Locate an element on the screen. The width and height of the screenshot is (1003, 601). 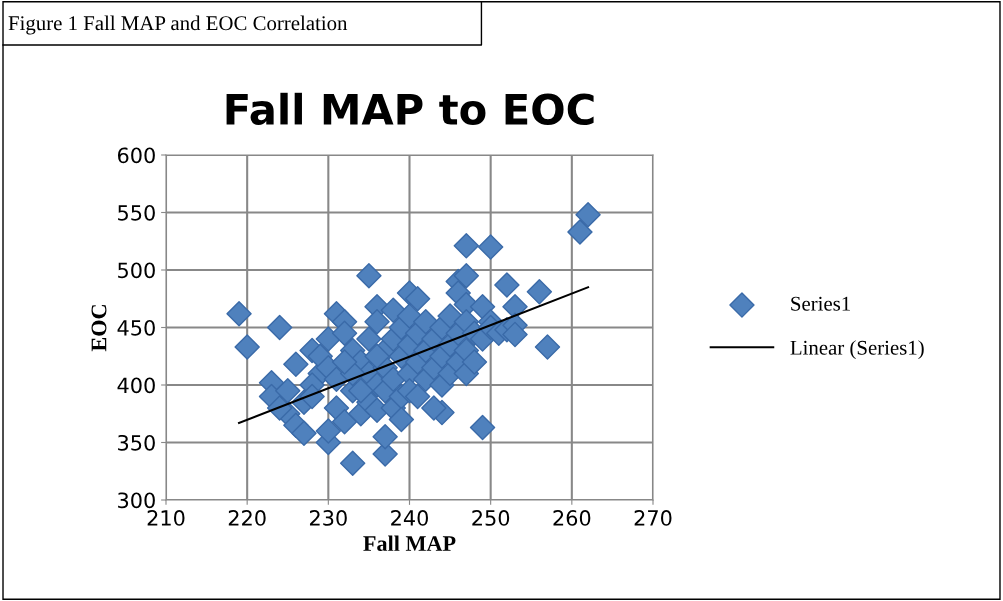
x-tick-label: 240 is located at coordinates (409, 518).